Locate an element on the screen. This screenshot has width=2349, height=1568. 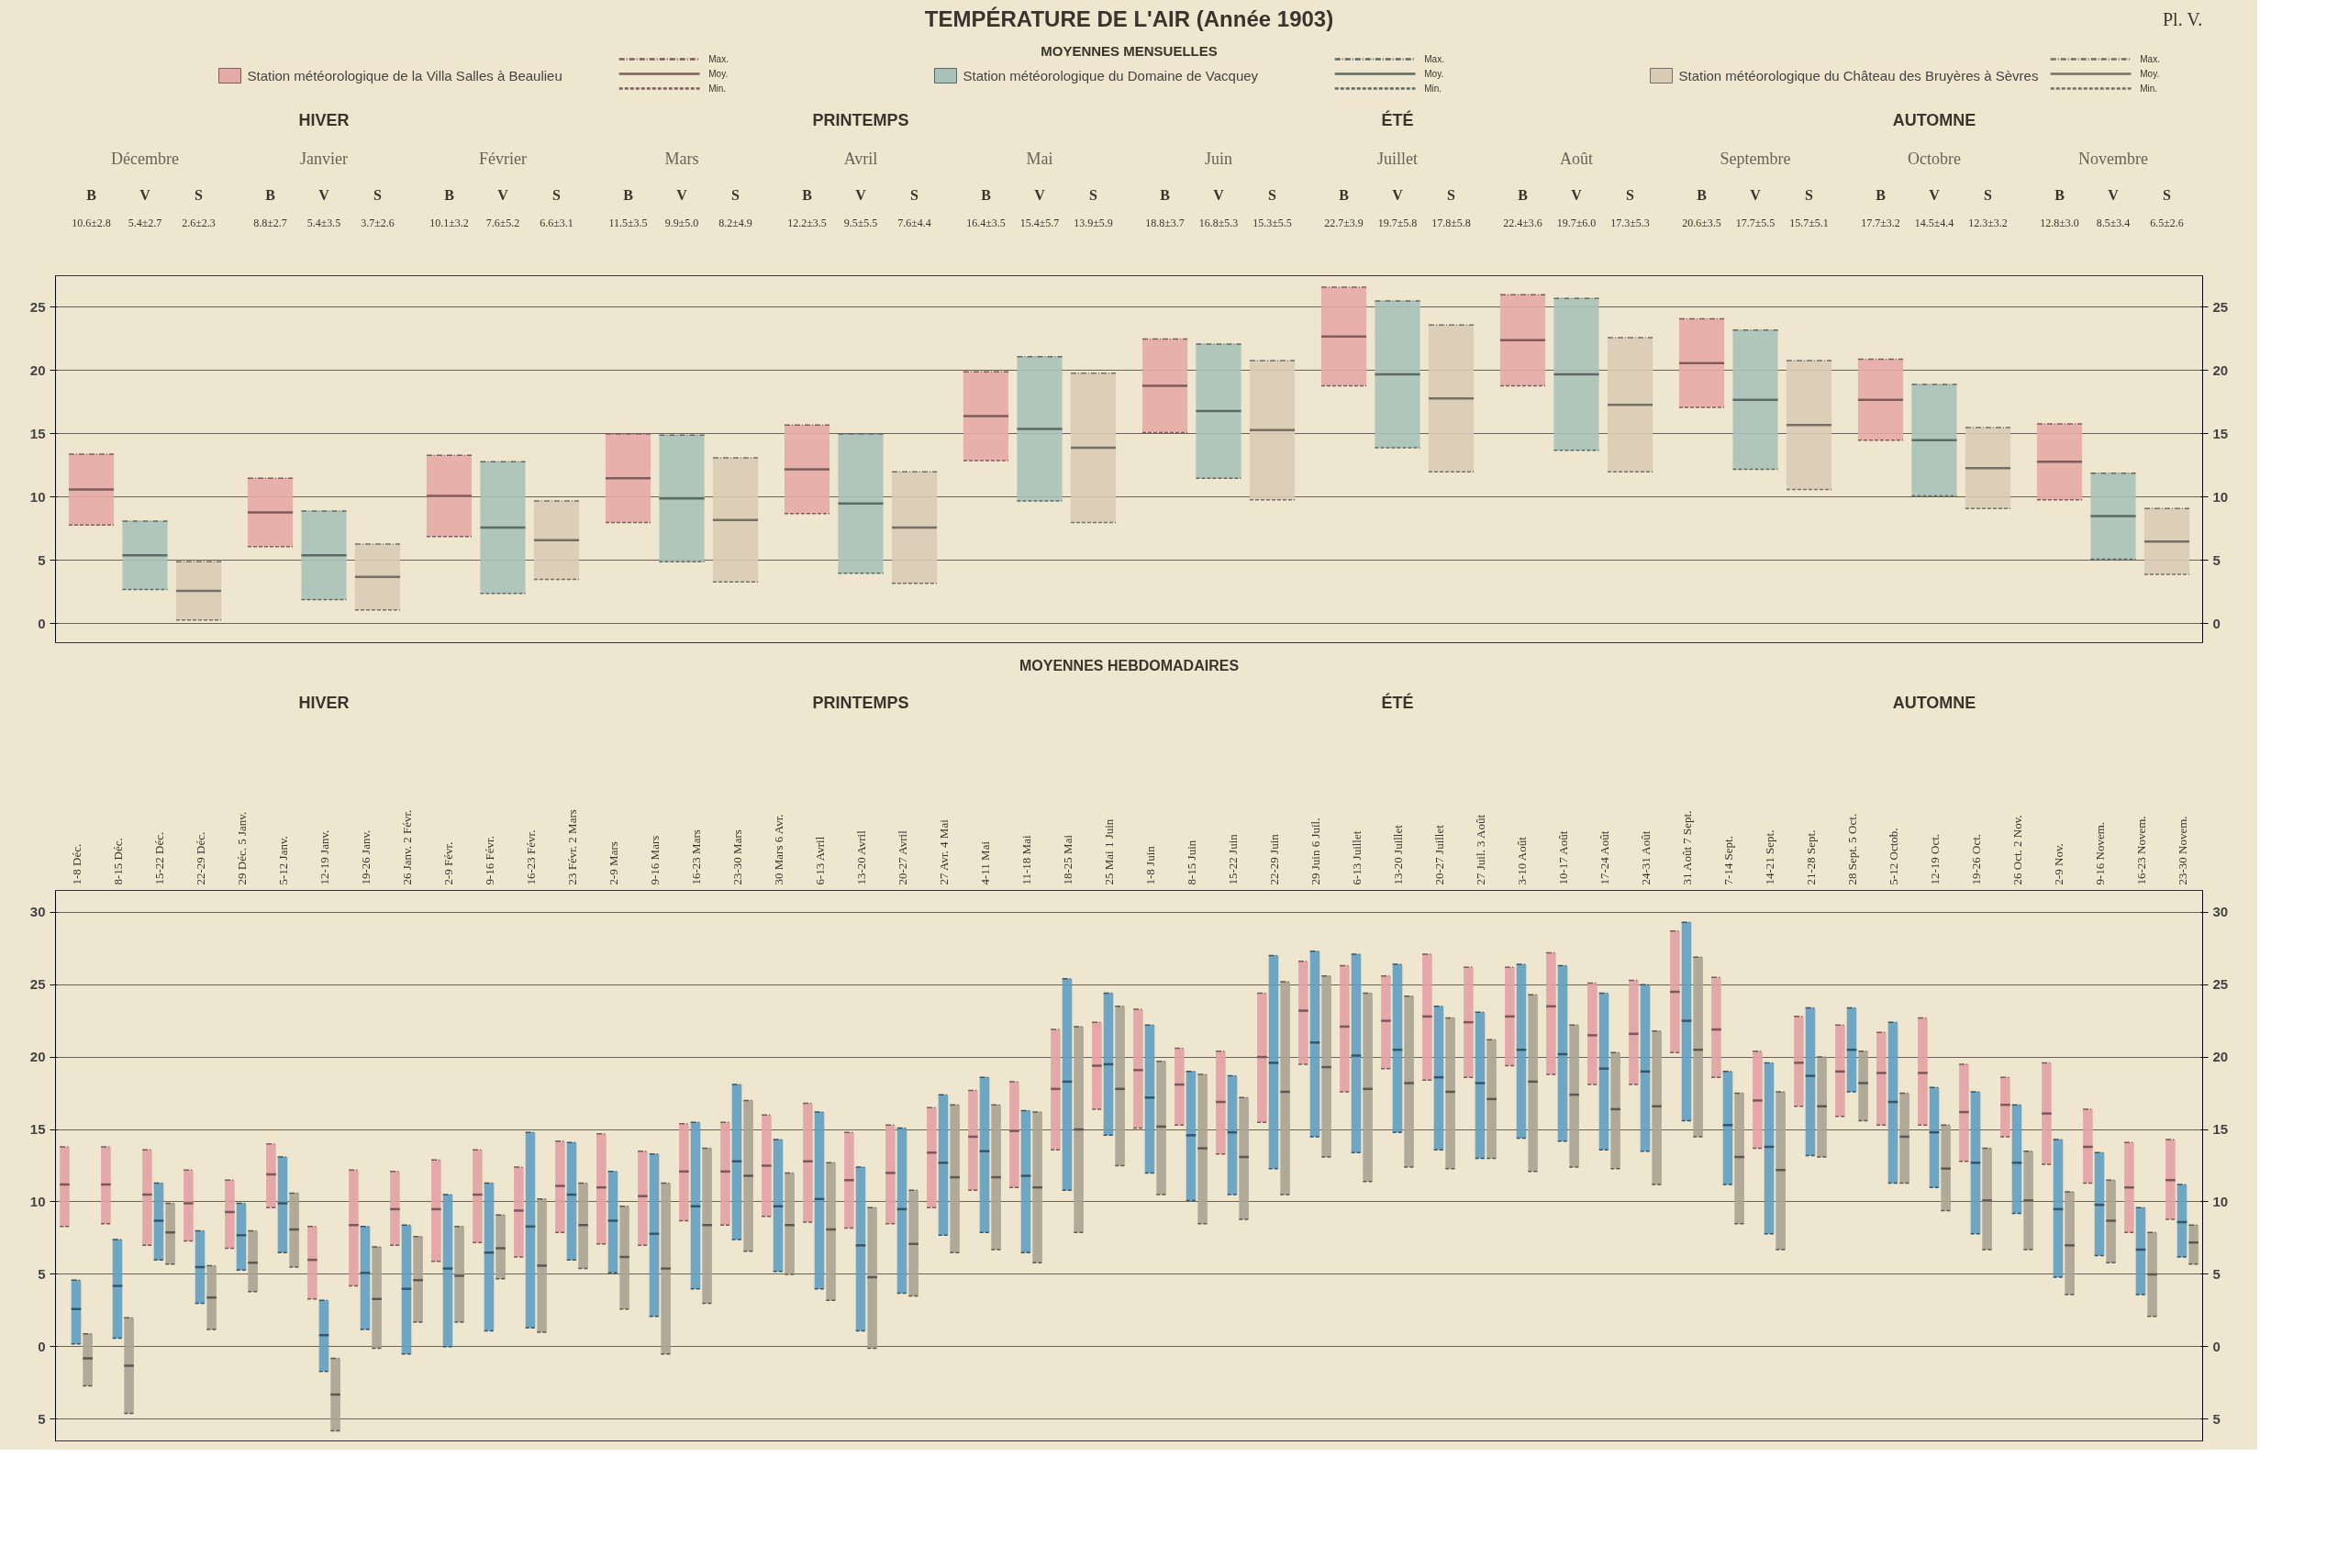
x-tick-label: 4-11 Mai is located at coordinates (984, 862).